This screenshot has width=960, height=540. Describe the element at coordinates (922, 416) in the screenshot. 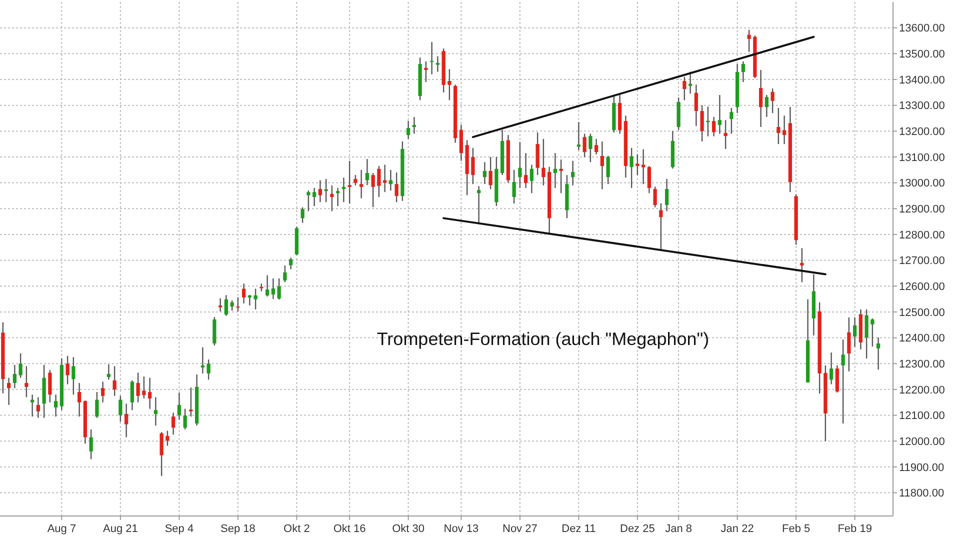

I see `y-tick-label: 12100.00` at that location.